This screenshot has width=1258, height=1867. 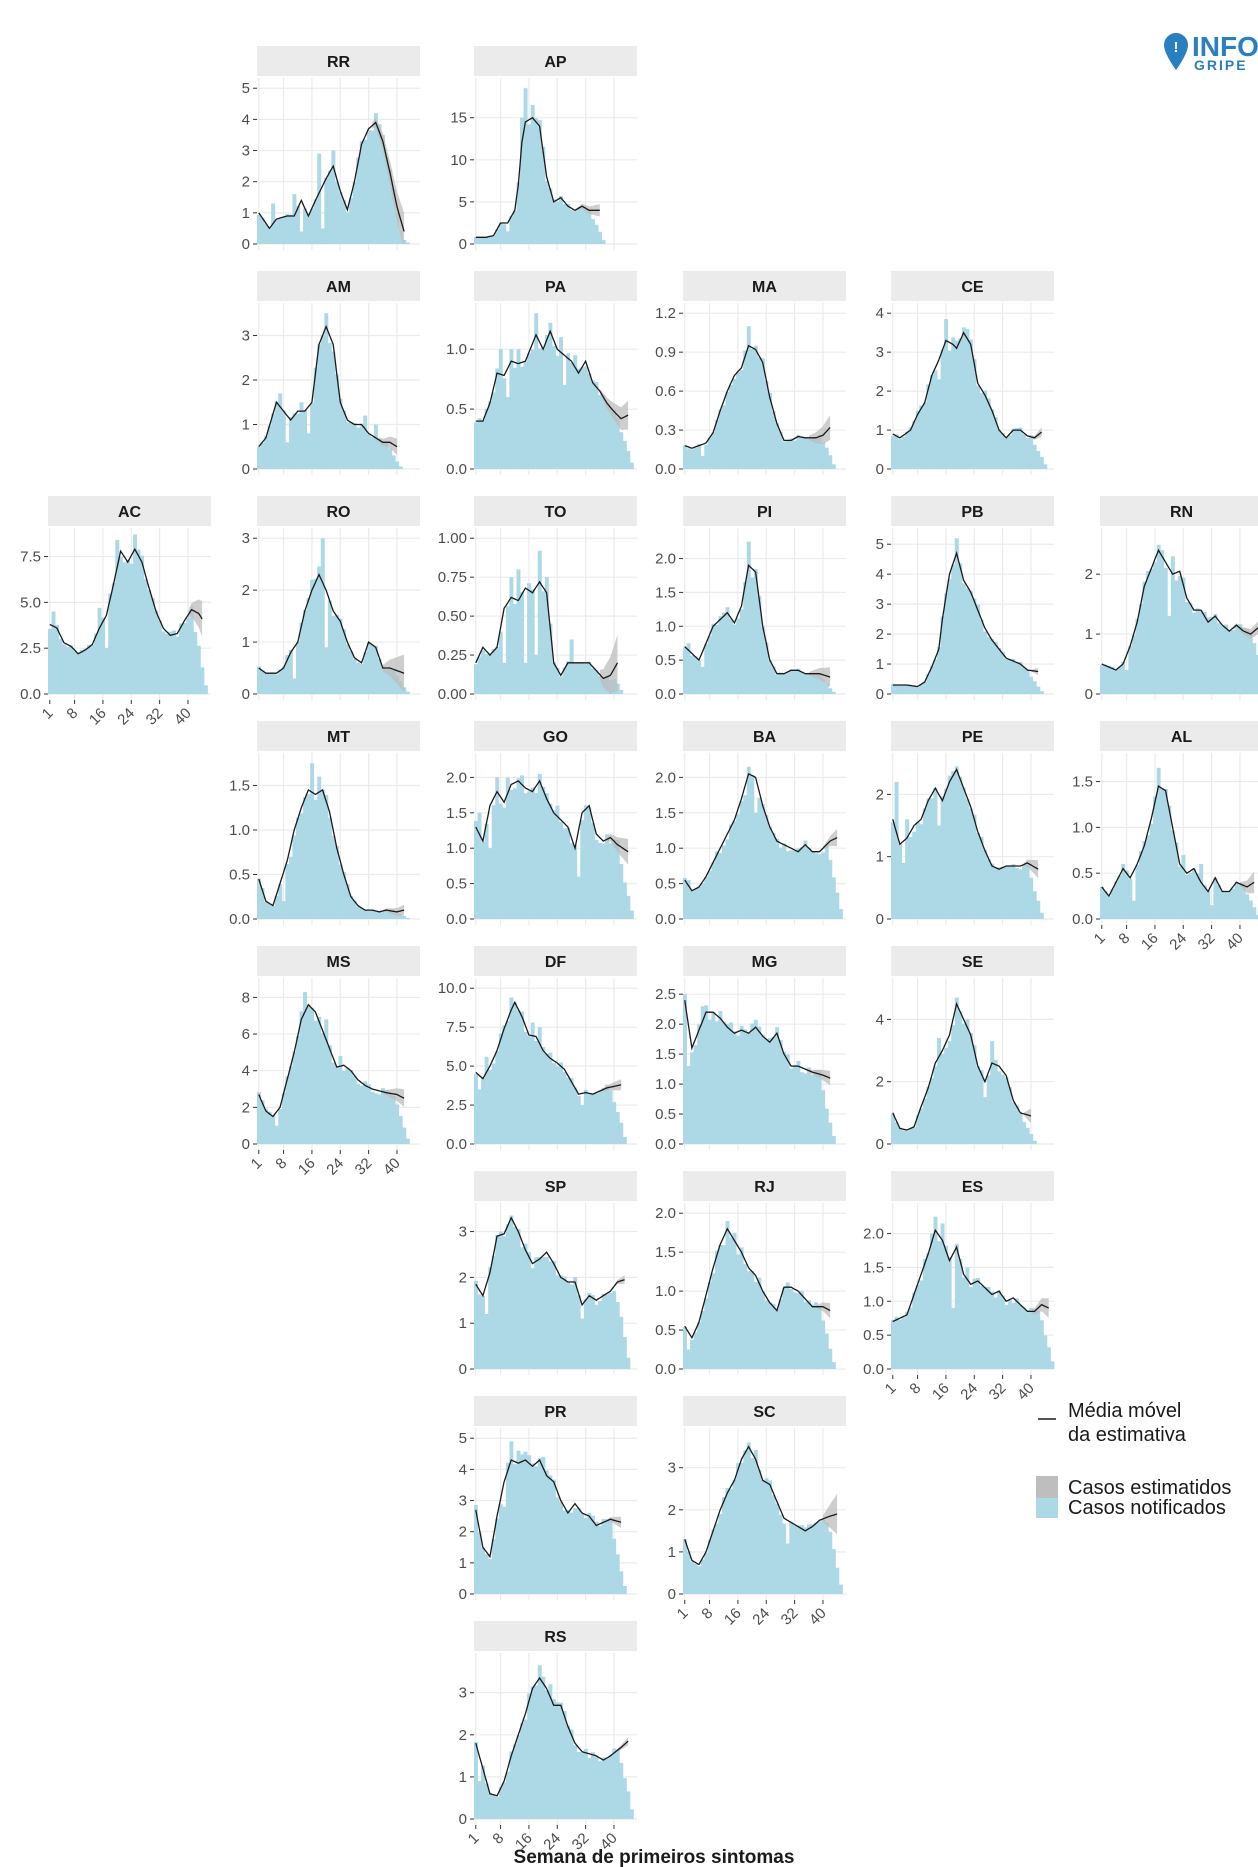 I want to click on y-tick-label: 1, so click(x=880, y=664).